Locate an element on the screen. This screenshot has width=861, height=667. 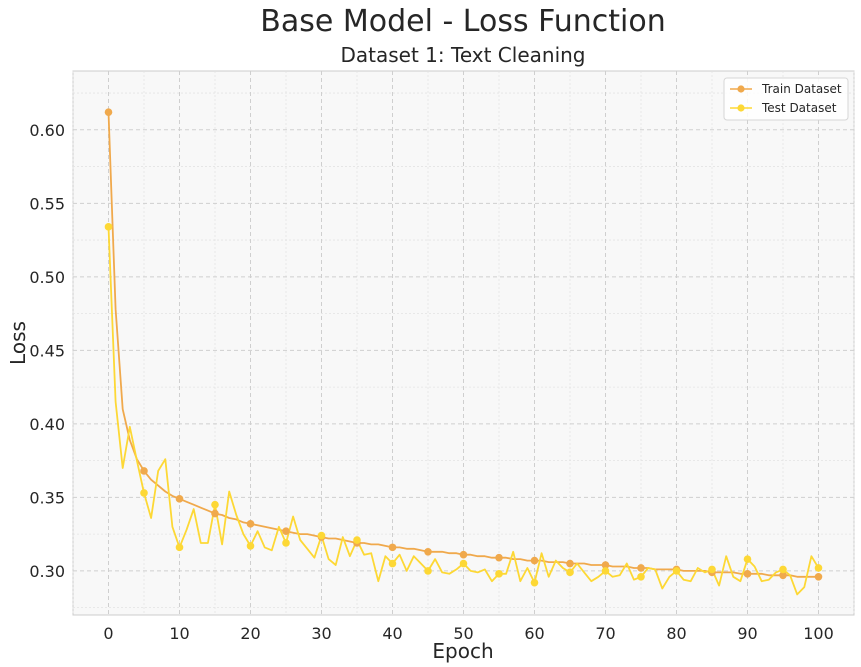
y-tick-label: 0.40 is located at coordinates (47, 424).